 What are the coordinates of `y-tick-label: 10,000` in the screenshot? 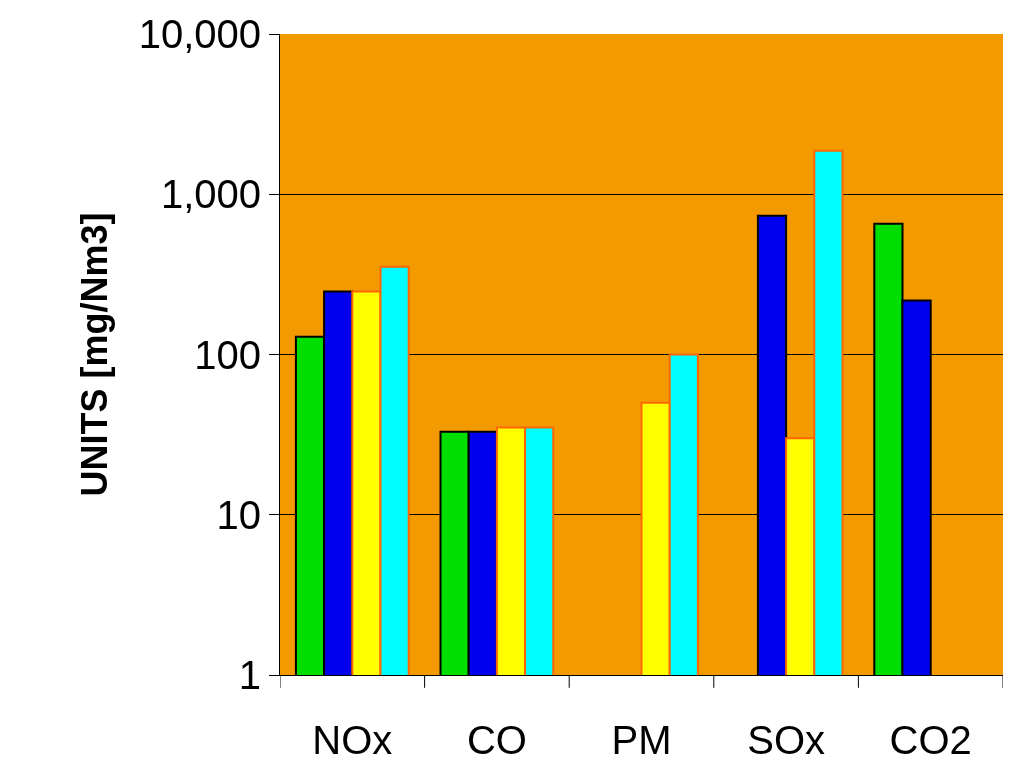 It's located at (199, 34).